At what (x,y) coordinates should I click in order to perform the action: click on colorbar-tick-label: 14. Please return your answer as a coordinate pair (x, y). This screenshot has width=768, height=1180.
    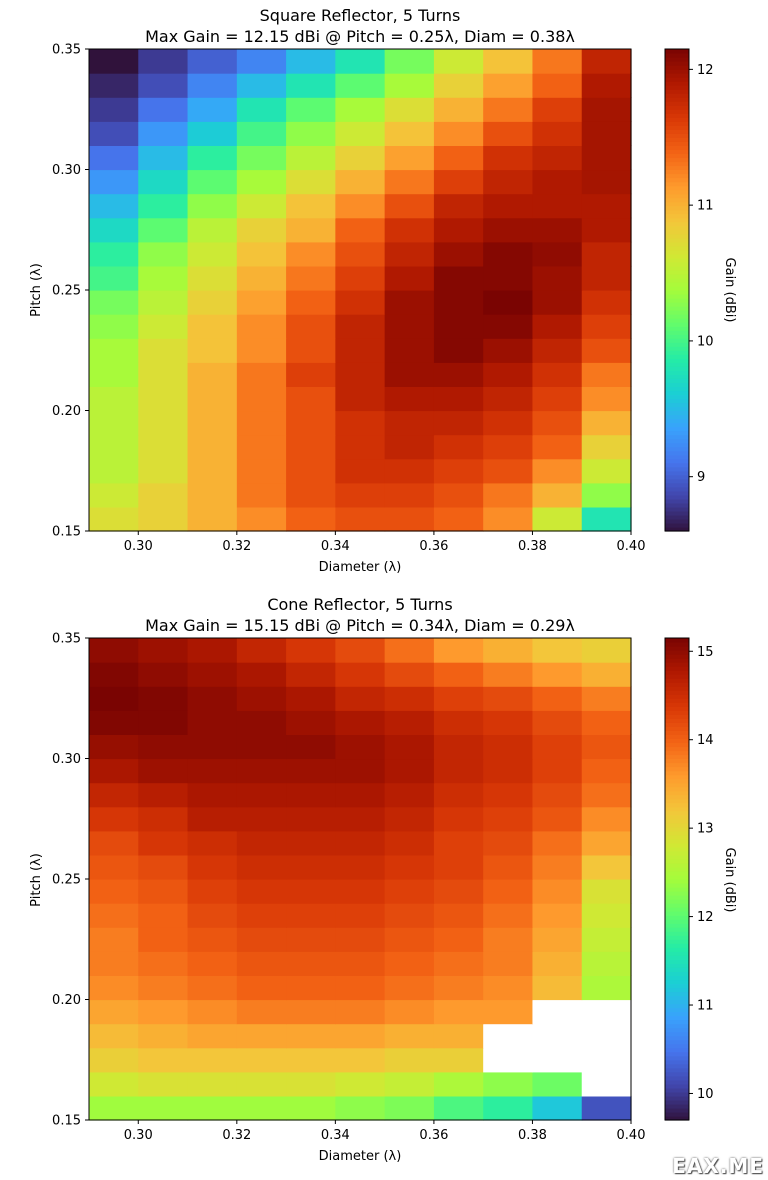
    Looking at the image, I should click on (705, 740).